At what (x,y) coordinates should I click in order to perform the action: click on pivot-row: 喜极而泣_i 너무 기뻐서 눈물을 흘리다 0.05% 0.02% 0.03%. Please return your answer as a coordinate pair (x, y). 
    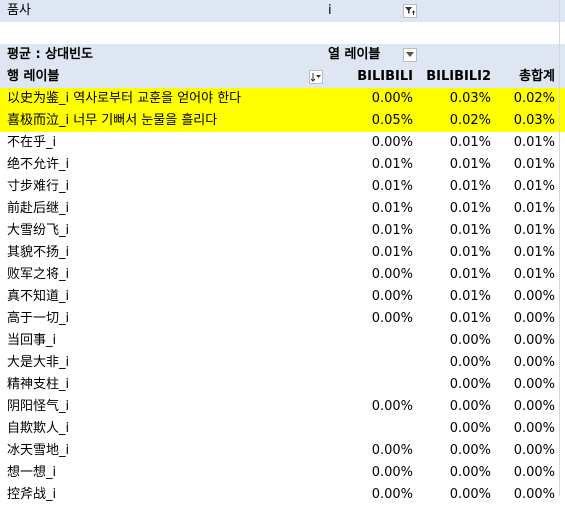
    Looking at the image, I should click on (282, 121).